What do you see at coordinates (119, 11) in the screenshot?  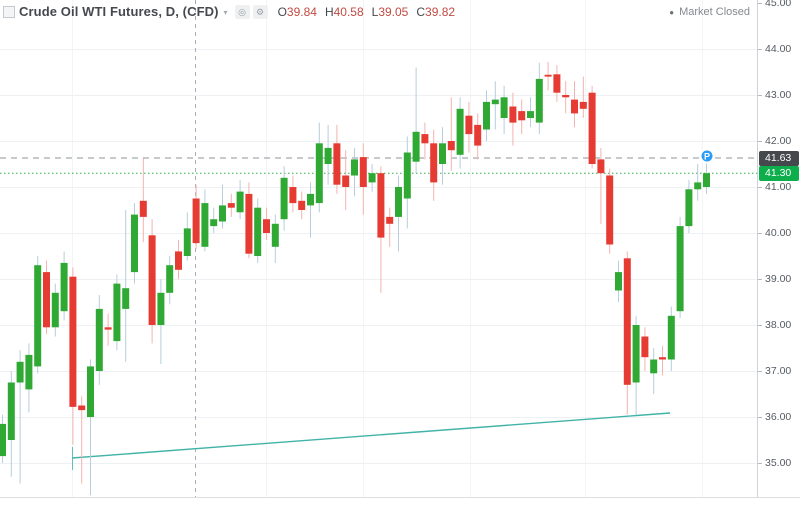 I see `symbol-title: Crude Oil WTI Futures, D, (CFD)` at bounding box center [119, 11].